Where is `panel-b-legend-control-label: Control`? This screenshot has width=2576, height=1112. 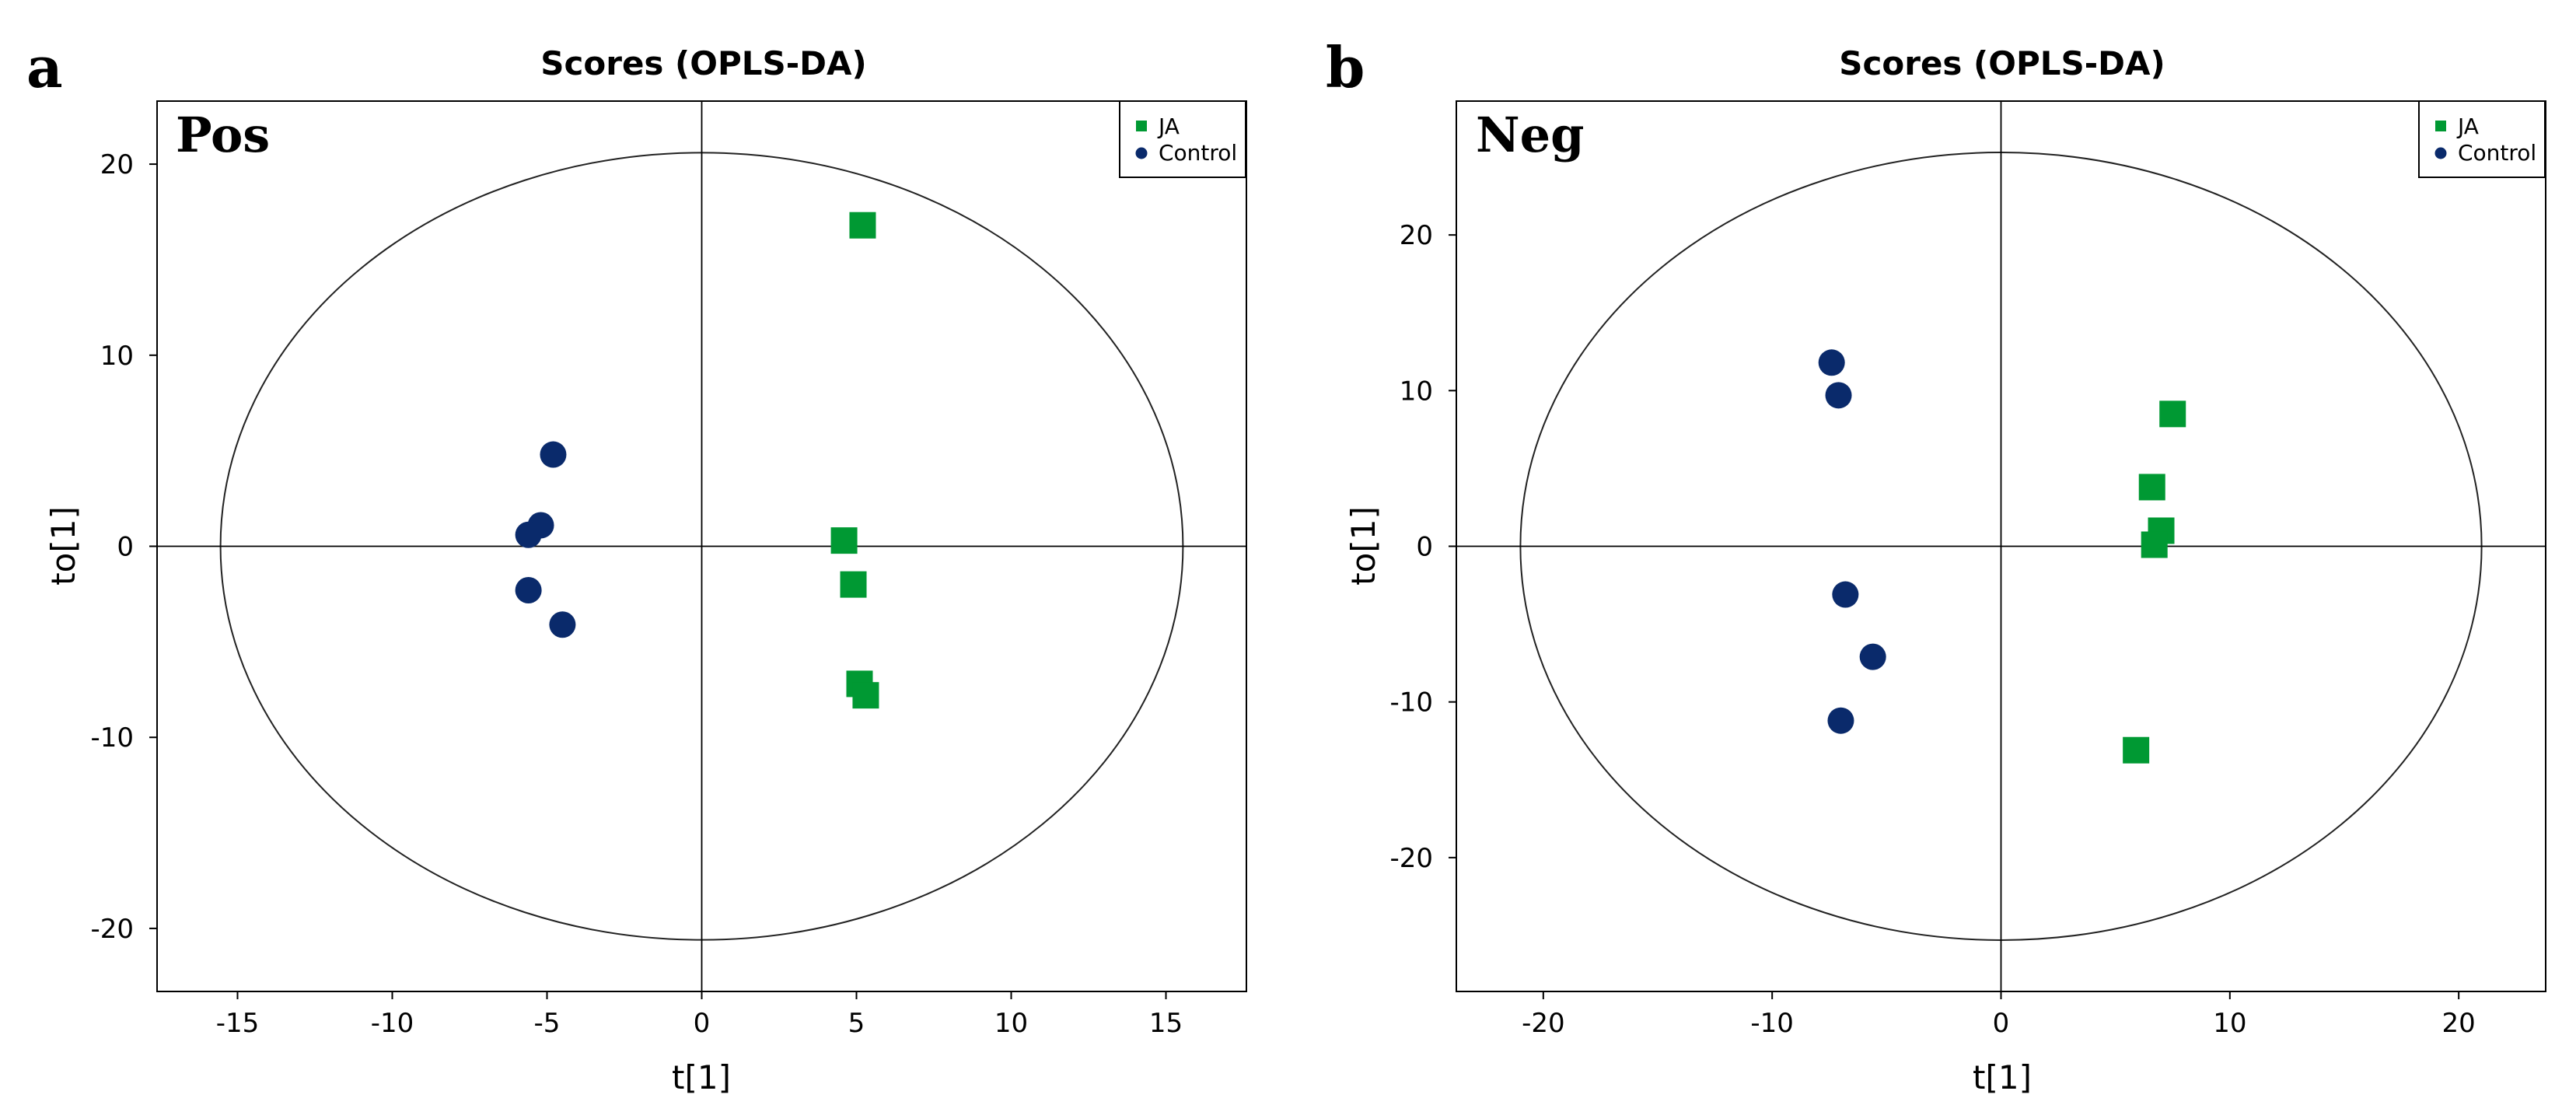 panel-b-legend-control-label: Control is located at coordinates (2497, 153).